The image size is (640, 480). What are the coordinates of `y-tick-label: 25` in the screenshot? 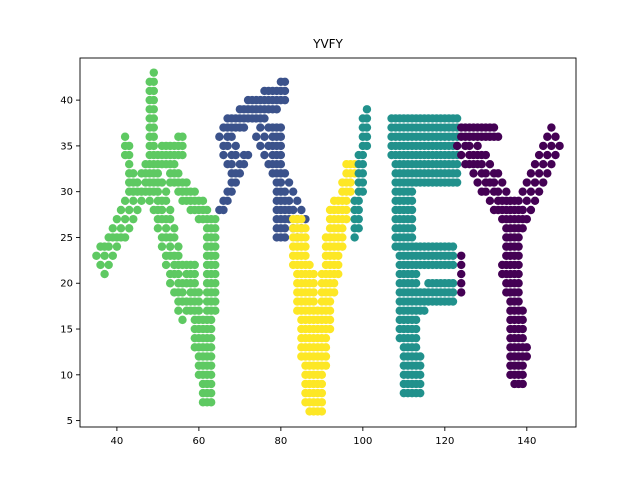 It's located at (66, 238).